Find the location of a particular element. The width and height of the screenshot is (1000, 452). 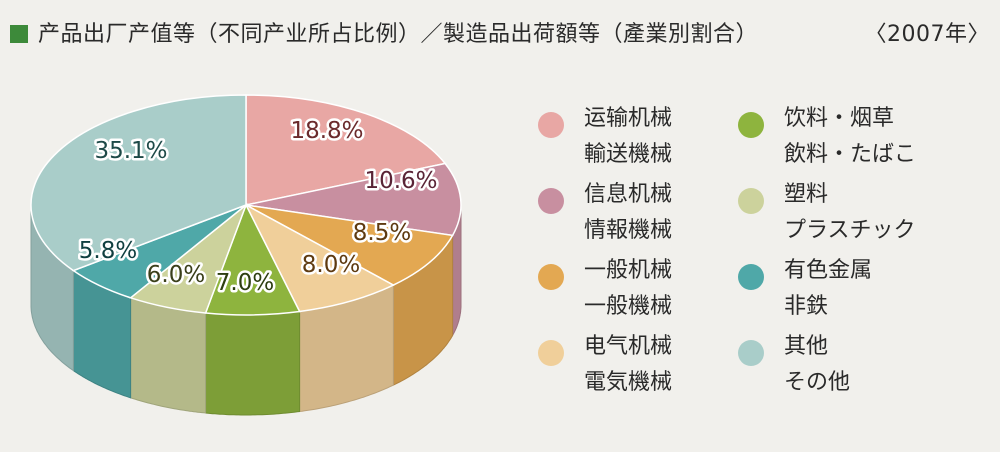

legend-label-jp: 情報機械 is located at coordinates (628, 230).